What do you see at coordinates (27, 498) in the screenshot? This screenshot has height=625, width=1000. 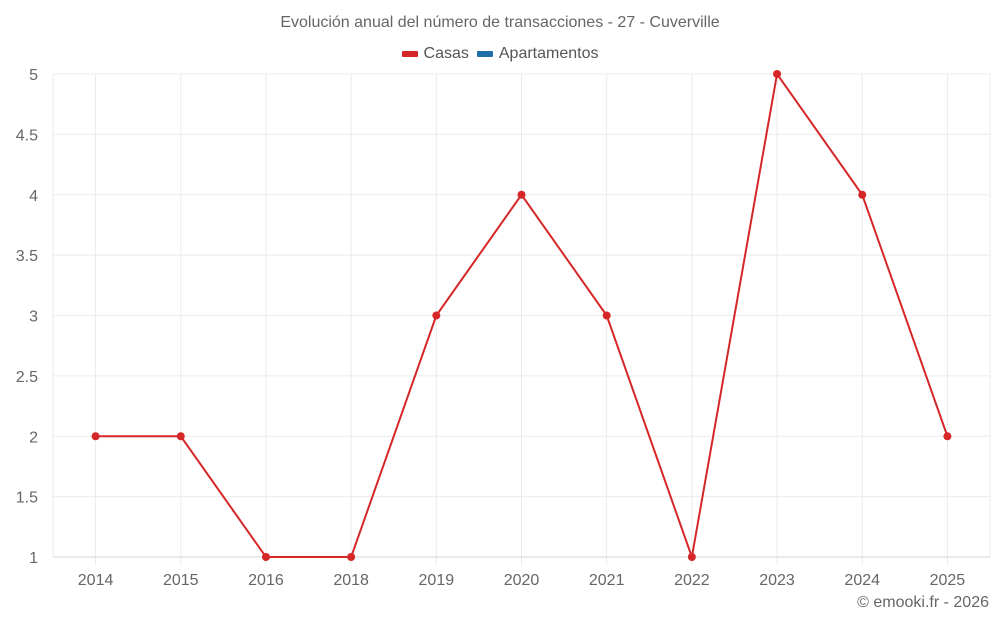 I see `y-tick-label: 1.5` at bounding box center [27, 498].